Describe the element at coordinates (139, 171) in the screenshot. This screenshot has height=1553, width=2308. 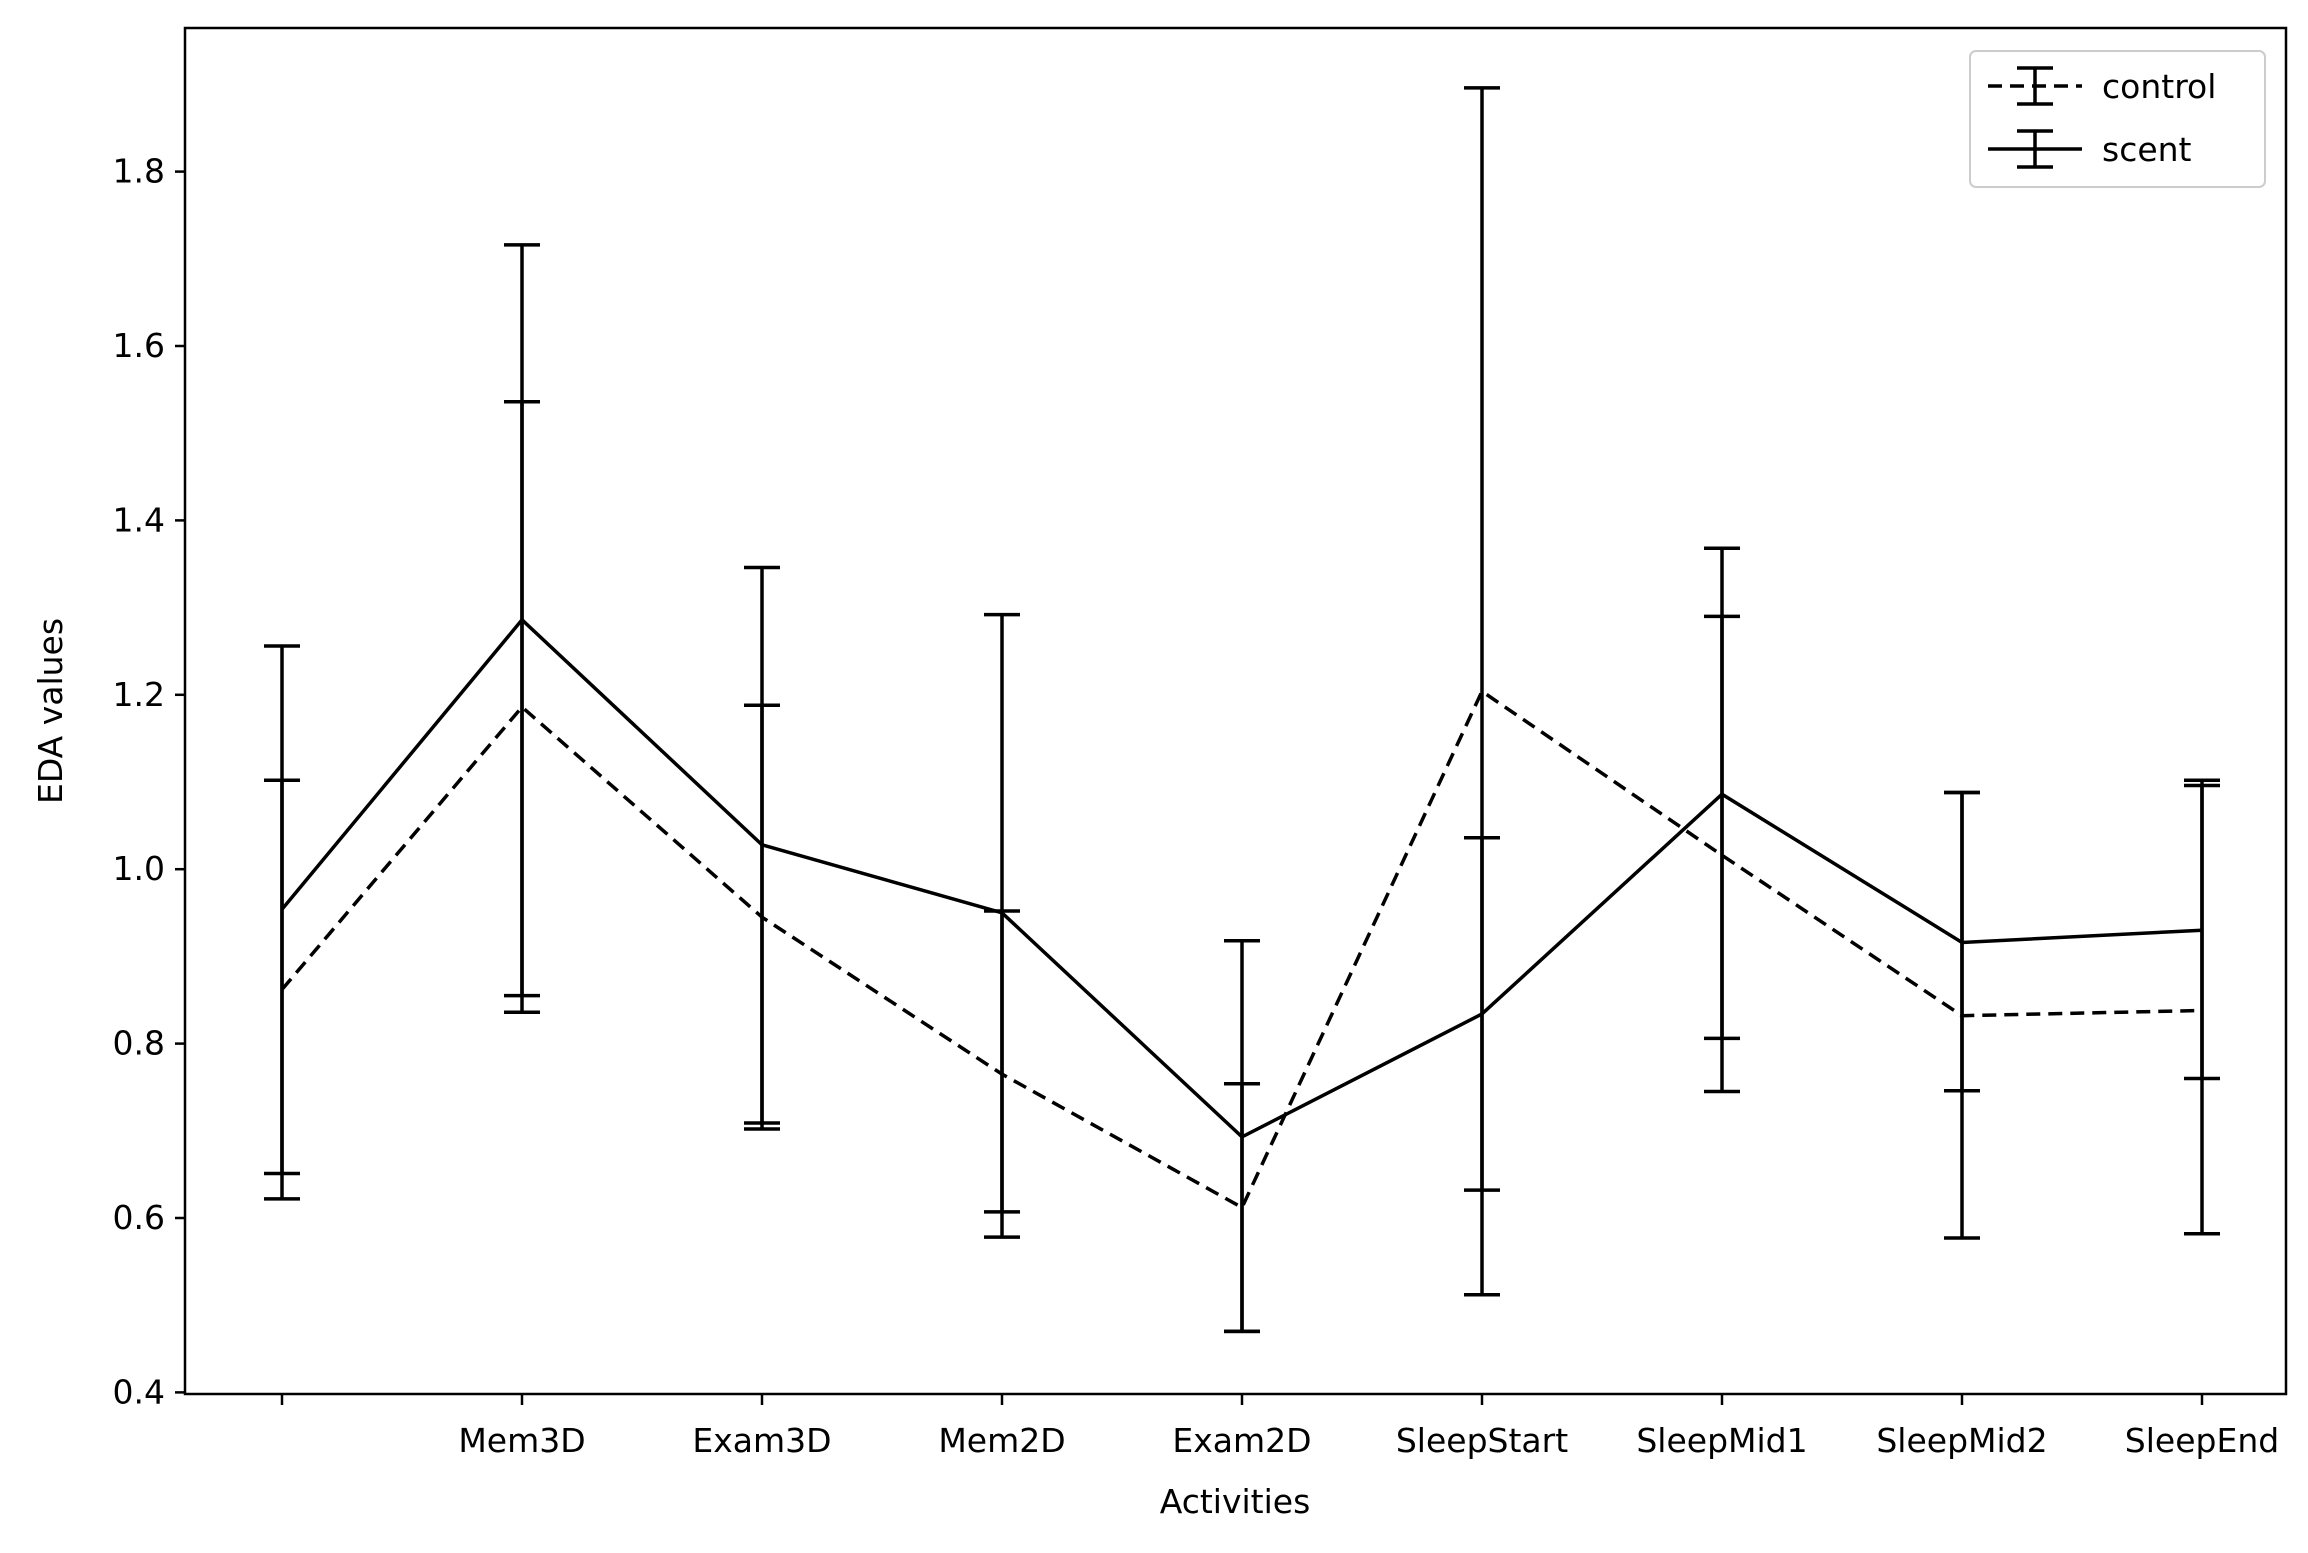
I see `y-tick-label: 1.8` at that location.